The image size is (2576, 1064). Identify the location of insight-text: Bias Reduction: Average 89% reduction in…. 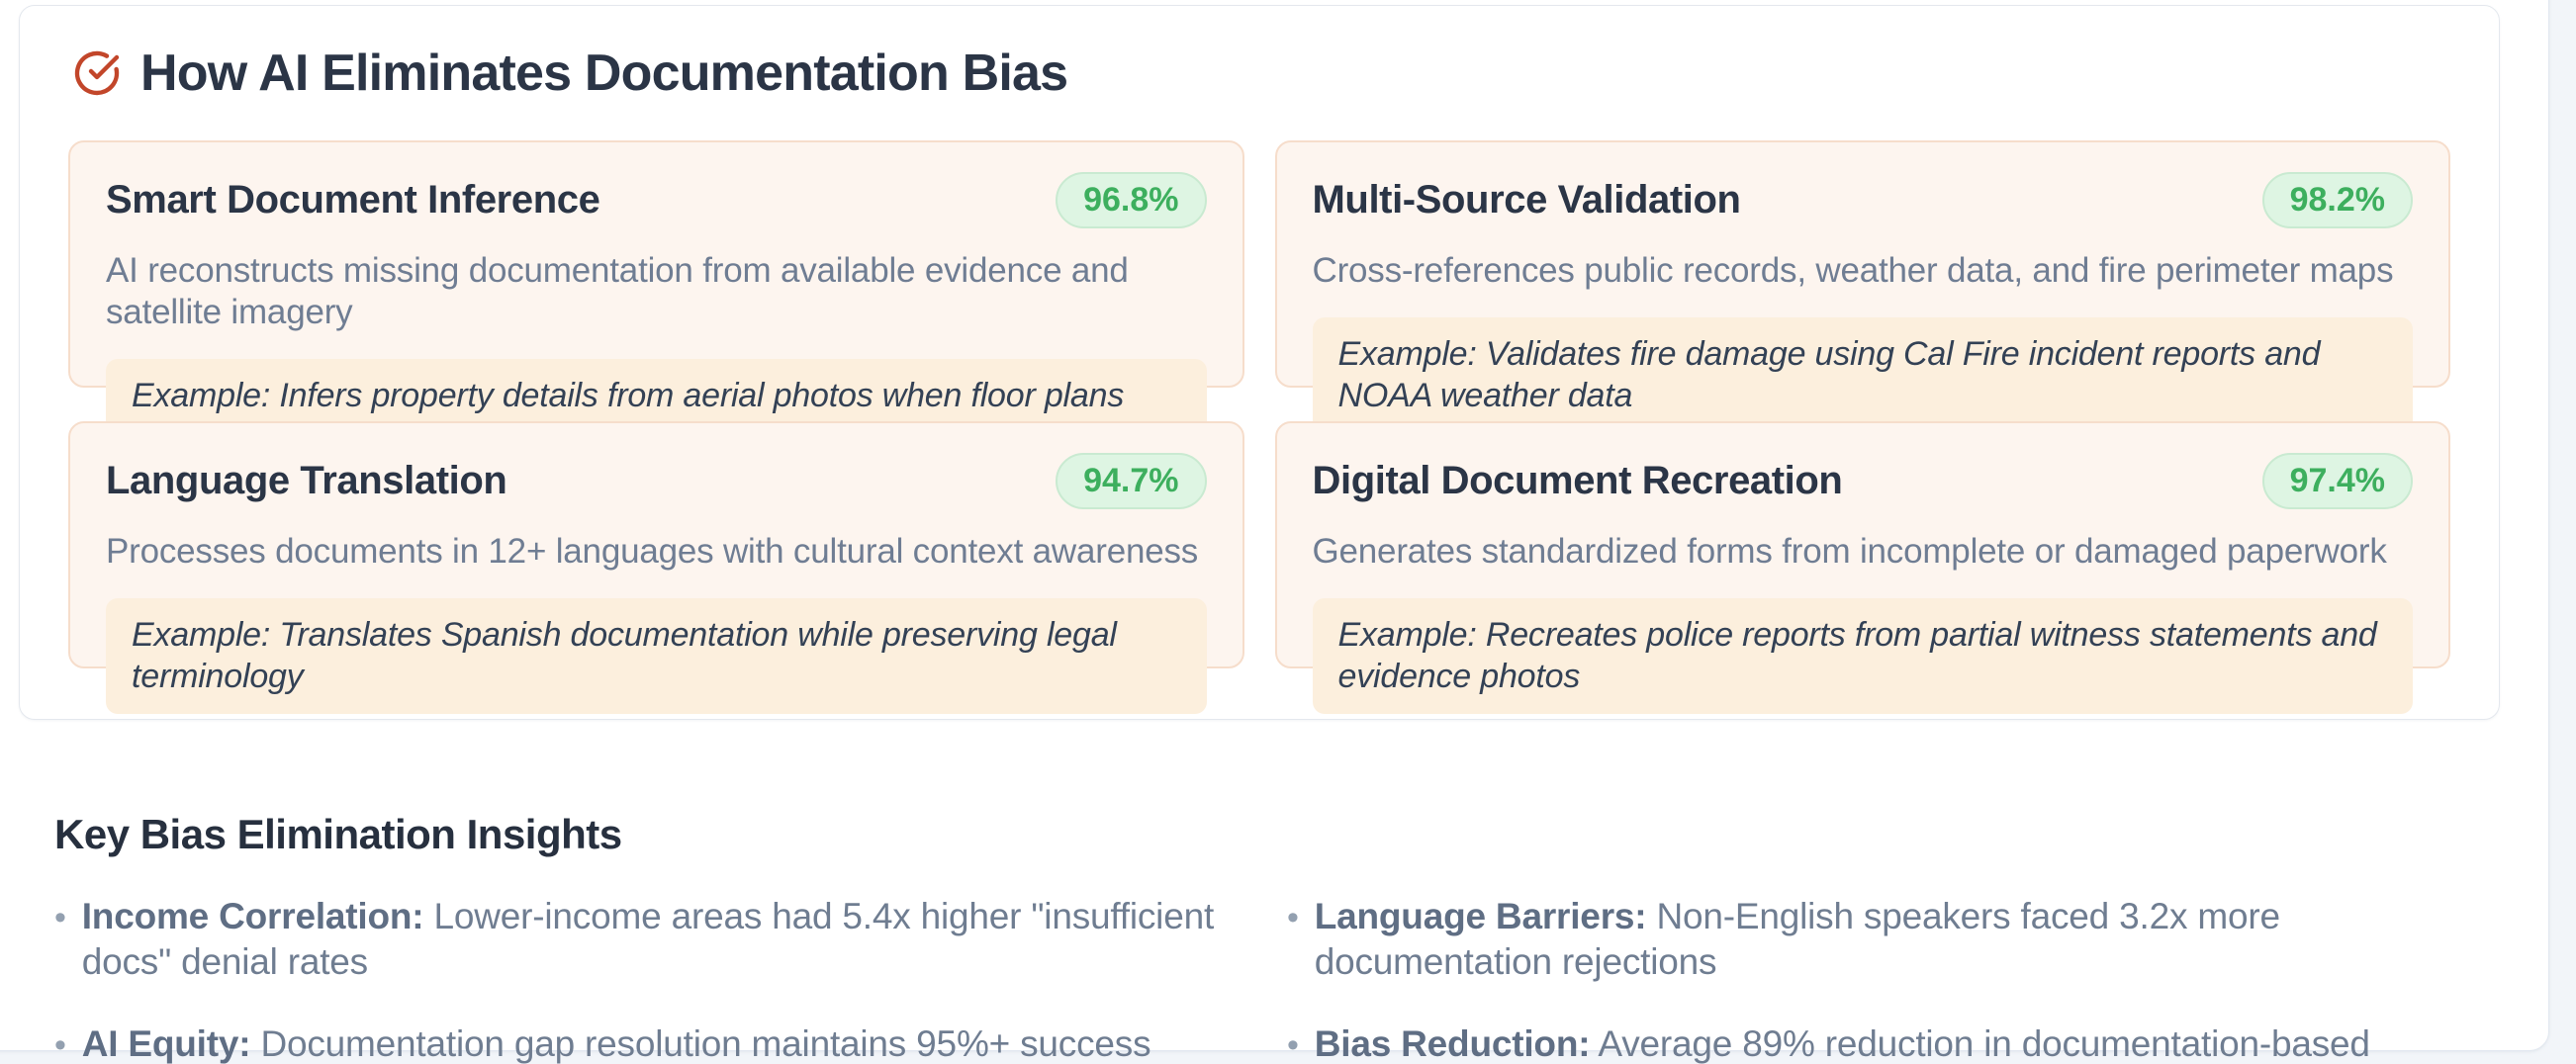
(1897, 1042).